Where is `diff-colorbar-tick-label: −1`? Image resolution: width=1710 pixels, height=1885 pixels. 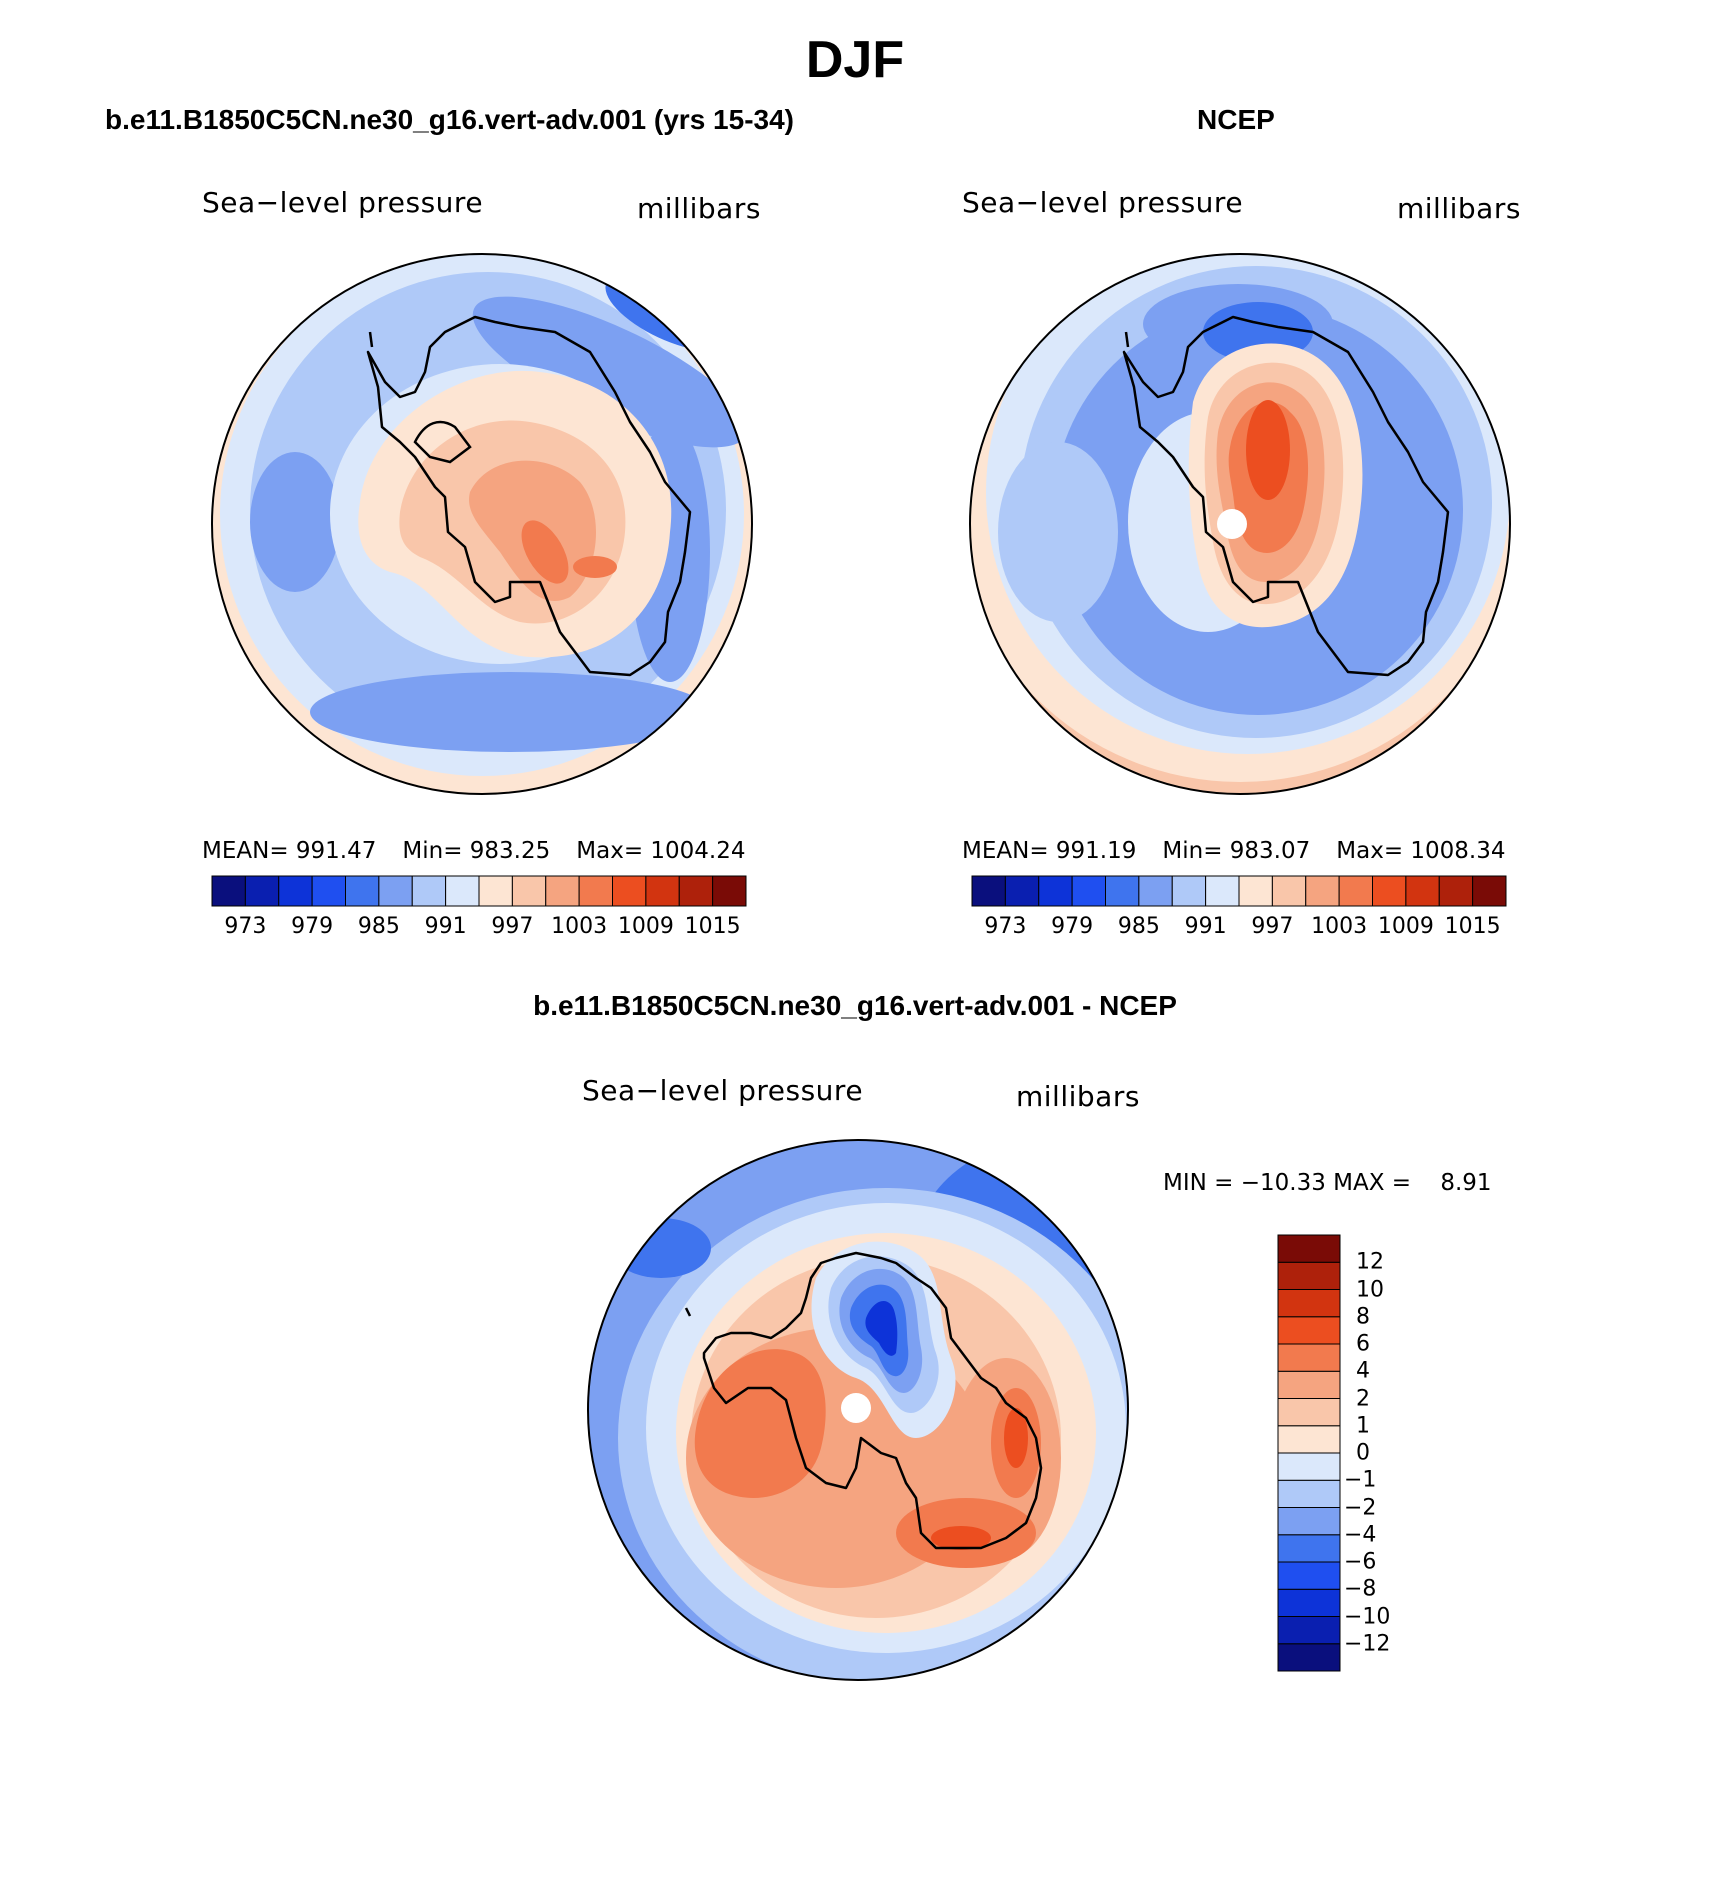
diff-colorbar-tick-label: −1 is located at coordinates (1360, 1480).